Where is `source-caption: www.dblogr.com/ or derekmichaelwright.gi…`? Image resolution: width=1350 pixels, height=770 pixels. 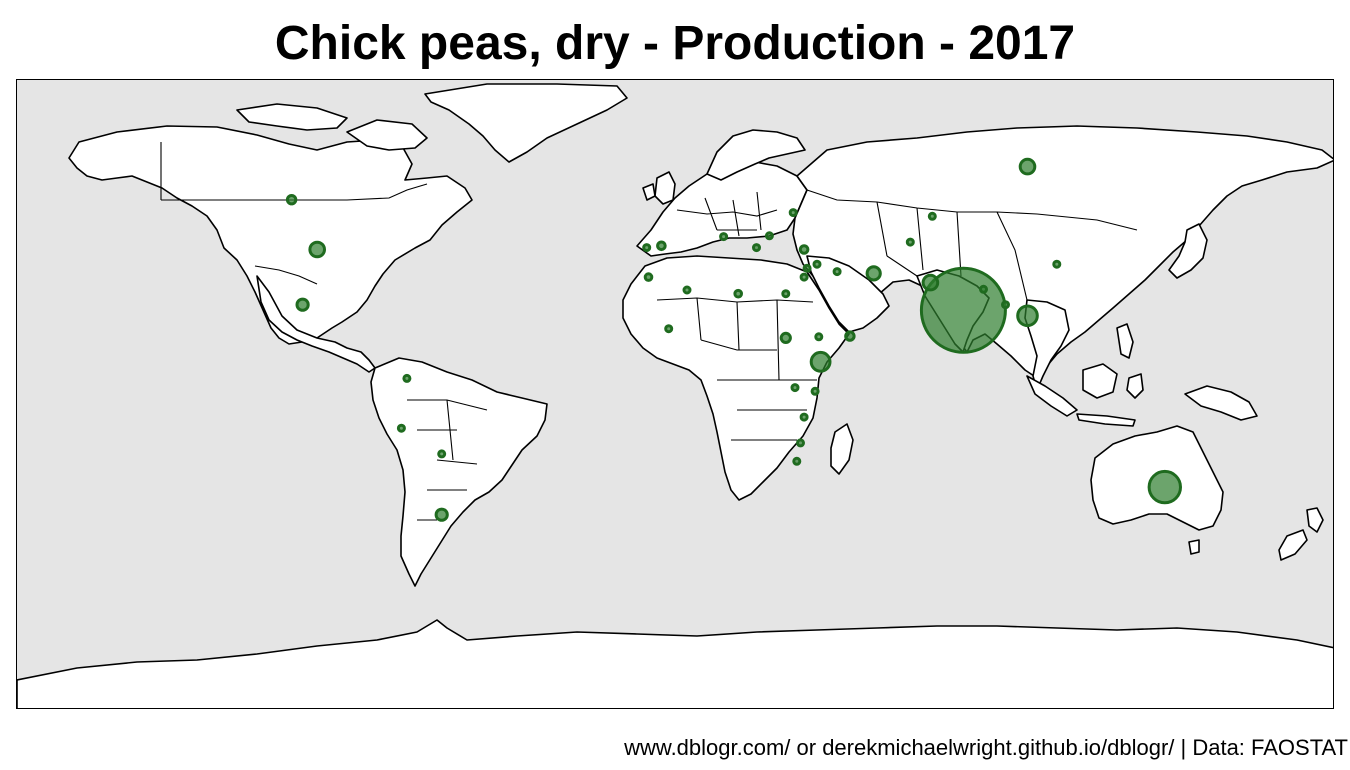 source-caption: www.dblogr.com/ or derekmichaelwright.gi… is located at coordinates (986, 747).